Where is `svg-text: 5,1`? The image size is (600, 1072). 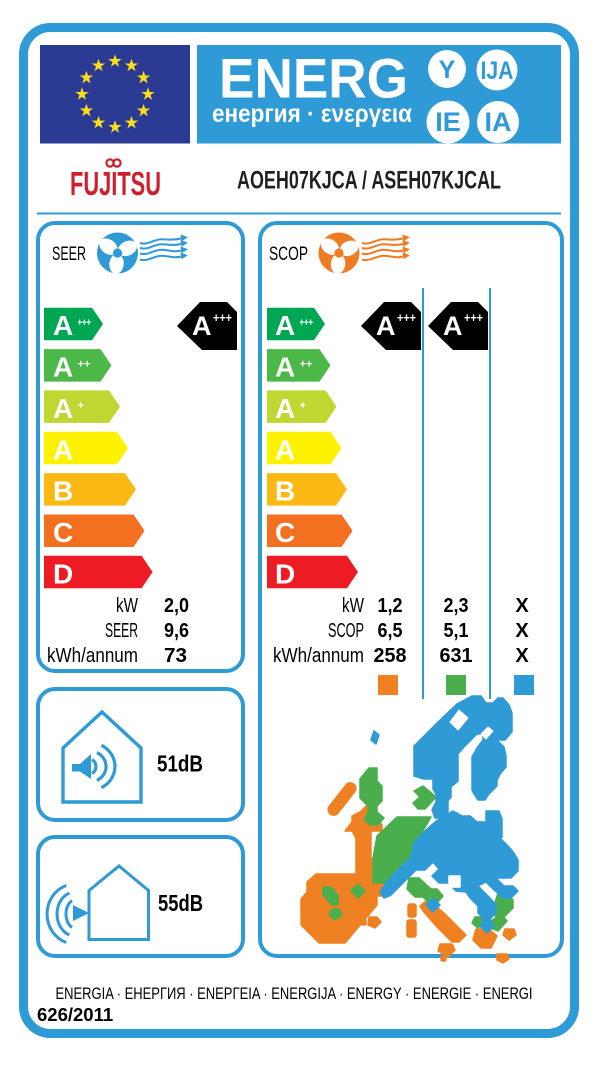
svg-text: 5,1 is located at coordinates (456, 631).